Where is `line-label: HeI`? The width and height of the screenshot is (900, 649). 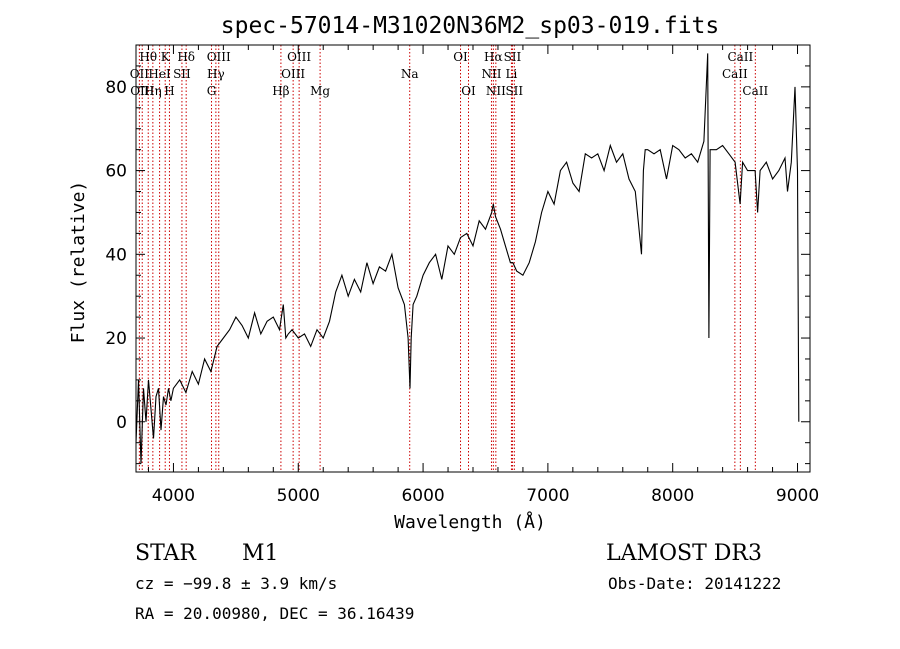
line-label: HeI is located at coordinates (159, 74).